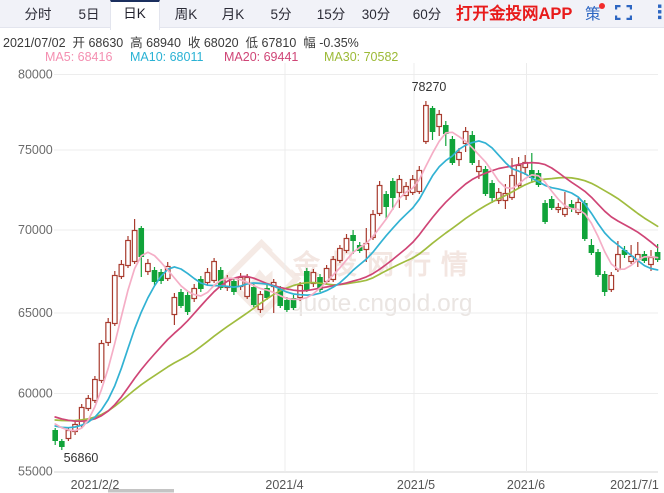  Describe the element at coordinates (634, 485) in the screenshot. I see `svg-text: 2021/7/1` at that location.